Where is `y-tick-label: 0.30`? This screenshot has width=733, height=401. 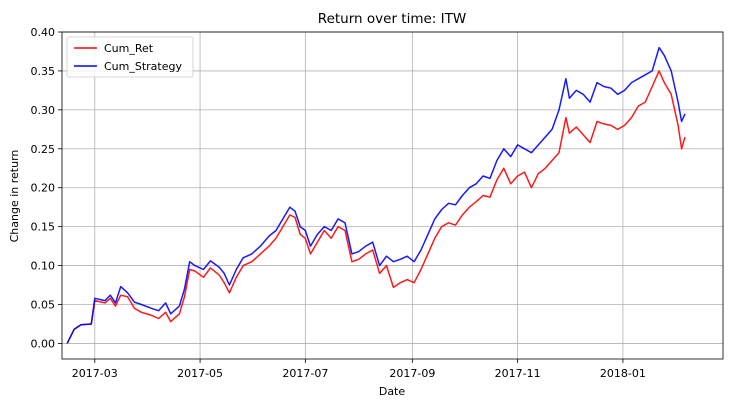 y-tick-label: 0.30 is located at coordinates (43, 110).